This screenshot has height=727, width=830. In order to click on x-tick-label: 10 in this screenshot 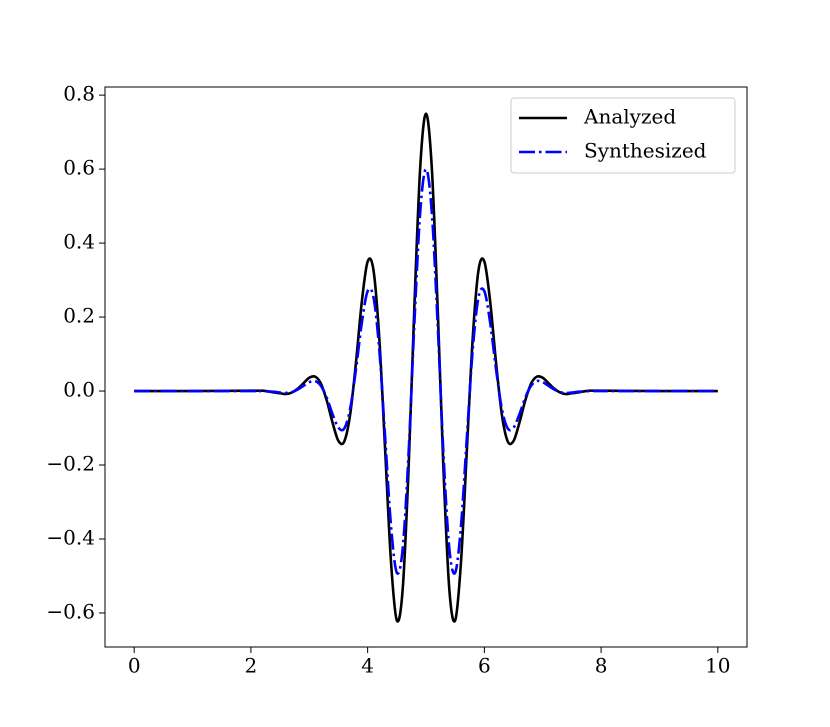, I will do `click(717, 666)`.